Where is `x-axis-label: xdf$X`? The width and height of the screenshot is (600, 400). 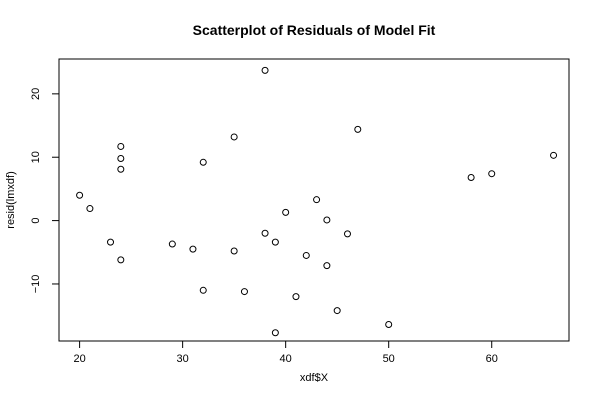
x-axis-label: xdf$X is located at coordinates (314, 378).